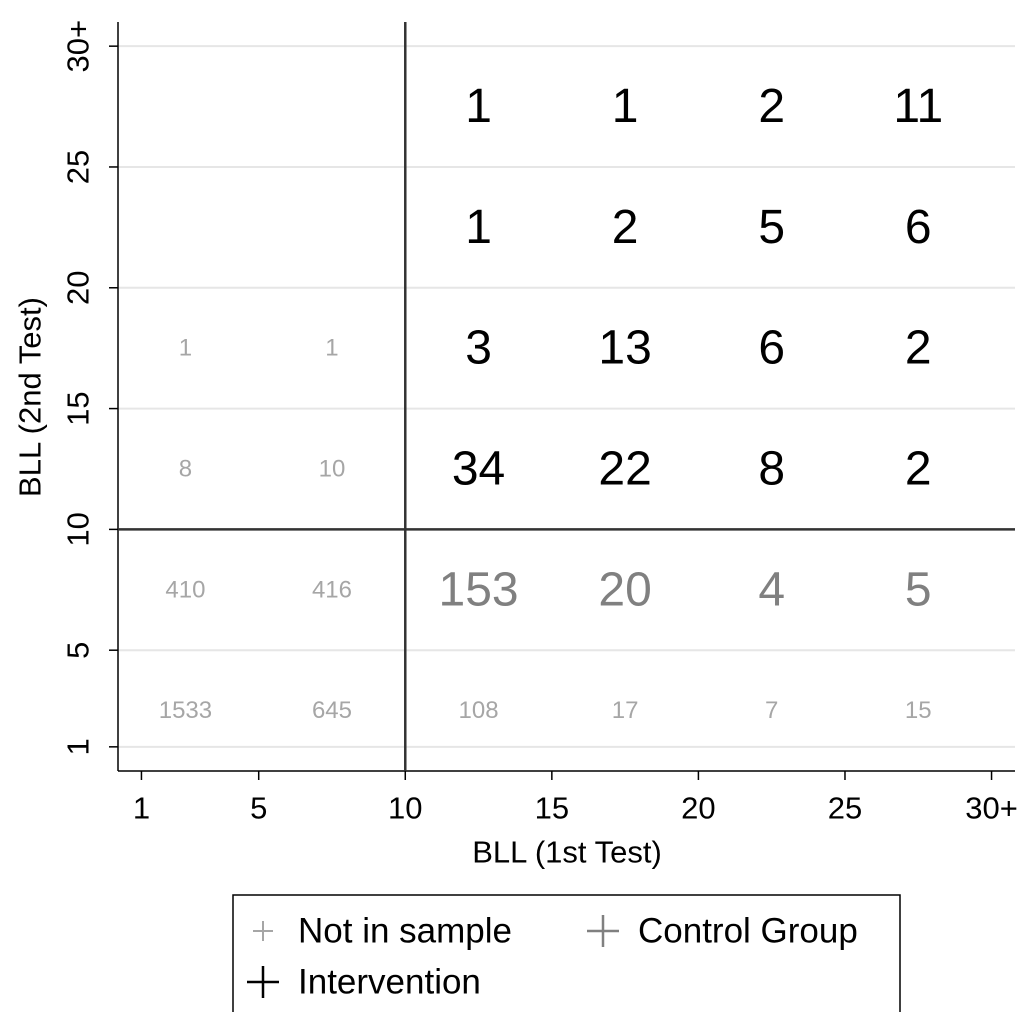 Image resolution: width=1027 pixels, height=1012 pixels. What do you see at coordinates (567, 852) in the screenshot?
I see `x-axis-title: BLL (1st Test)` at bounding box center [567, 852].